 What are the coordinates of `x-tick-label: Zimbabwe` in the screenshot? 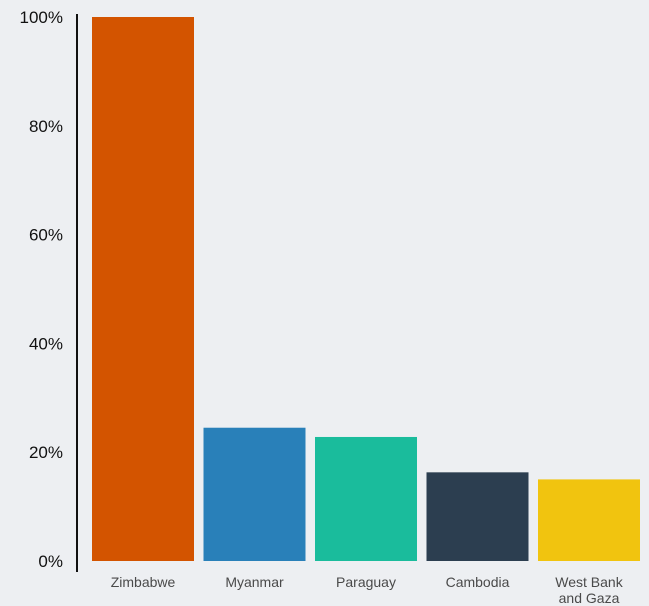 It's located at (143, 582).